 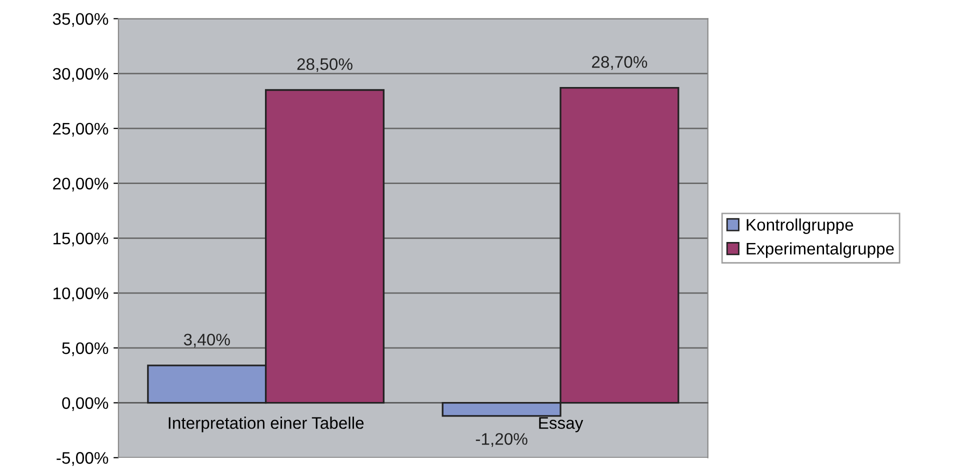 I want to click on y-tick-label: 25,00%, so click(x=80, y=129).